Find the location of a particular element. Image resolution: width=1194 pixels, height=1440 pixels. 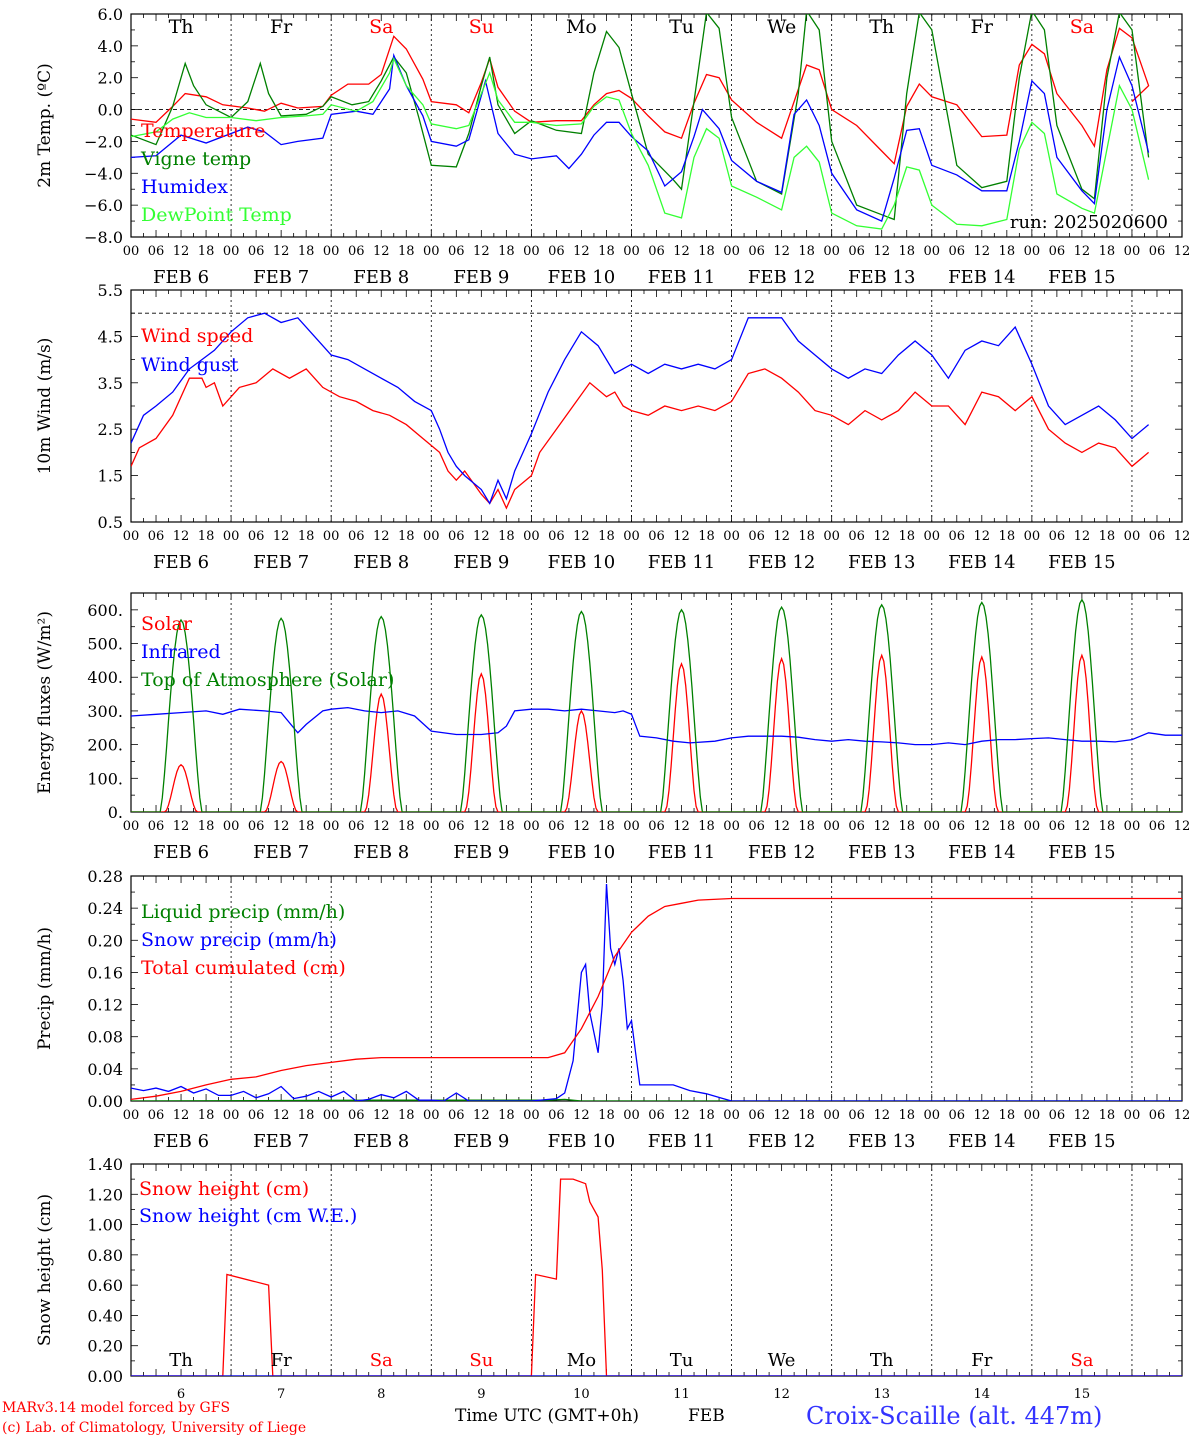

y-tick-label: 0.16 is located at coordinates (105, 972).